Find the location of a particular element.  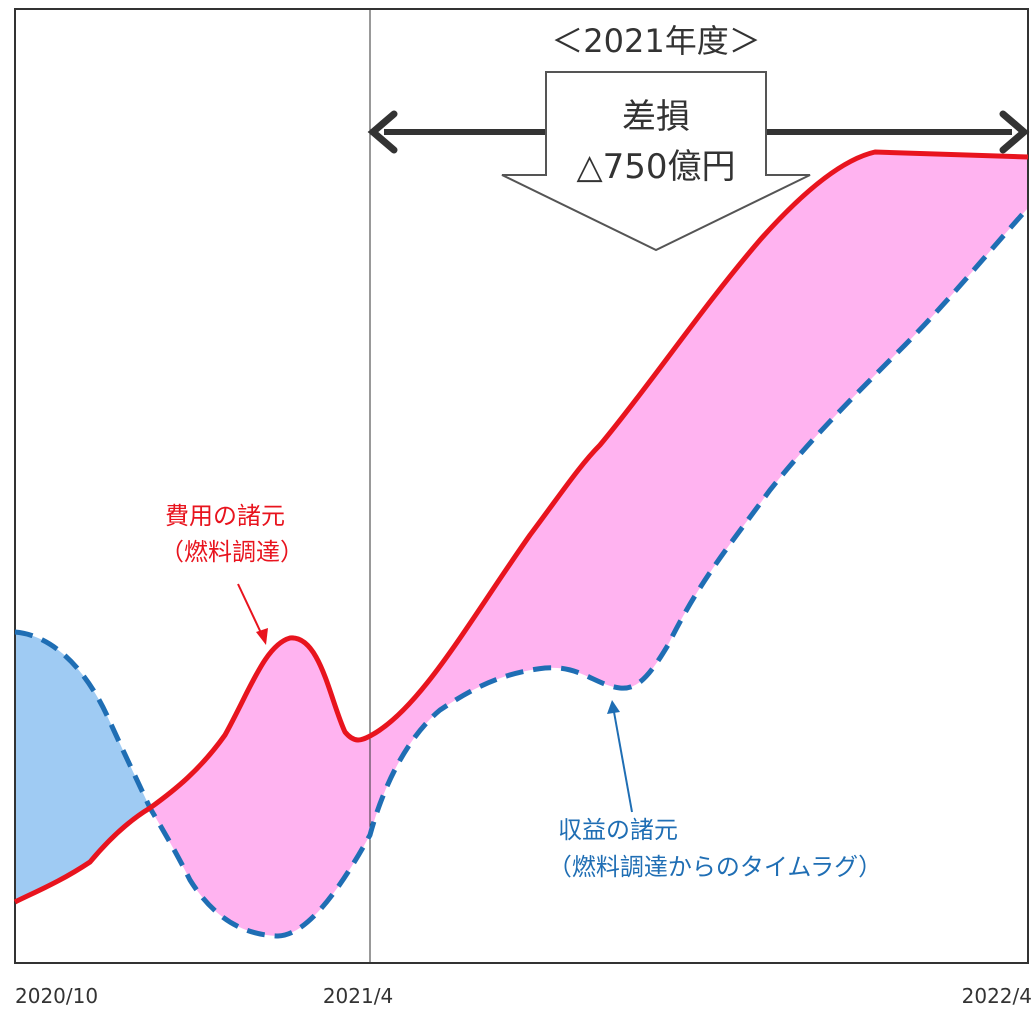

fiscal-year-arrow-right-head is located at coordinates (1014, 132).